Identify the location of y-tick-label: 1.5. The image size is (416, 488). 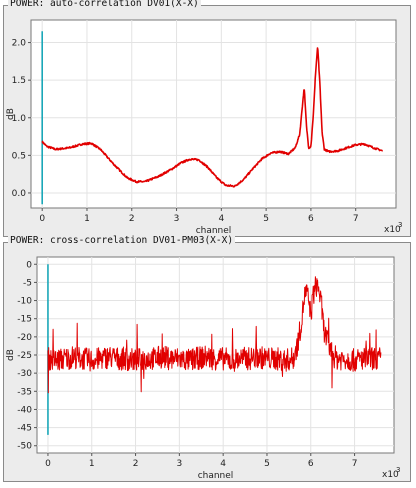
(19, 81).